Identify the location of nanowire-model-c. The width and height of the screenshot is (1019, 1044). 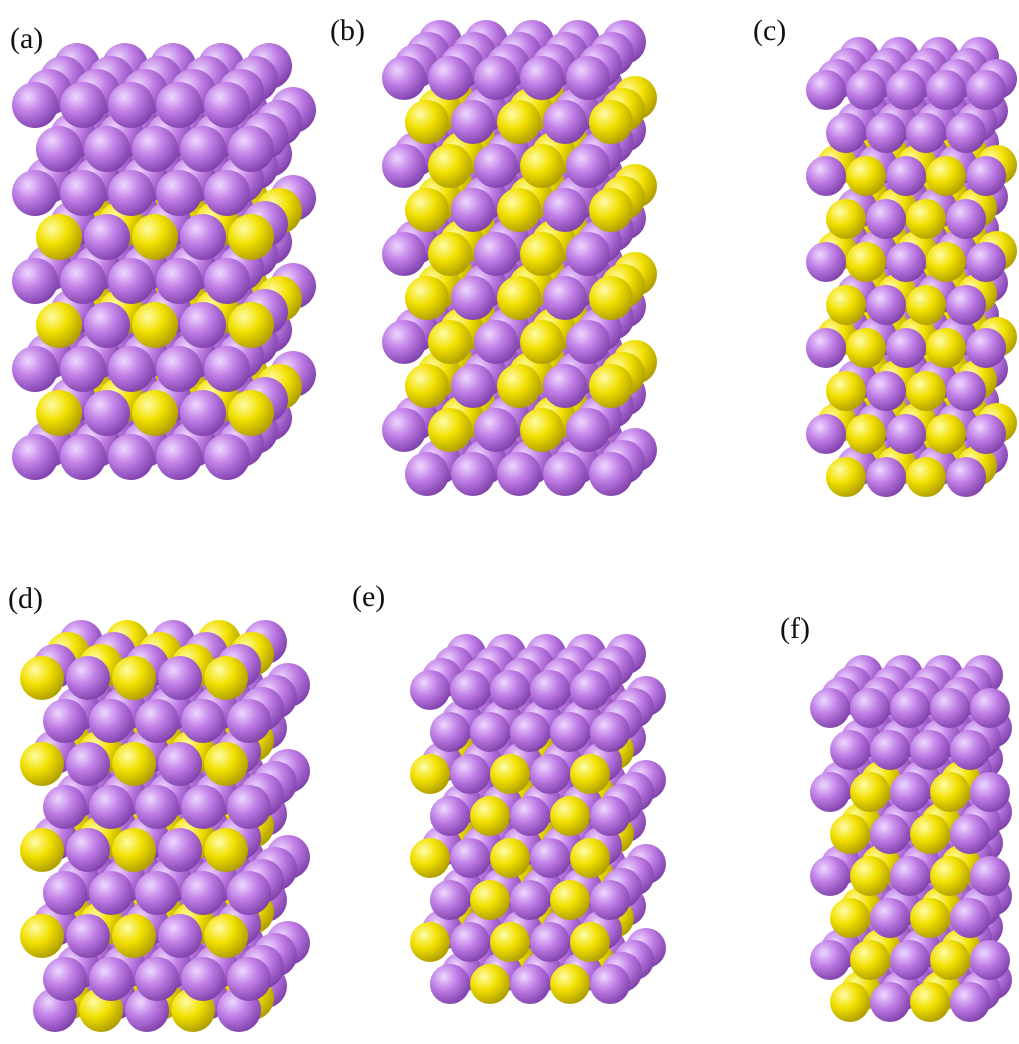
(911, 267).